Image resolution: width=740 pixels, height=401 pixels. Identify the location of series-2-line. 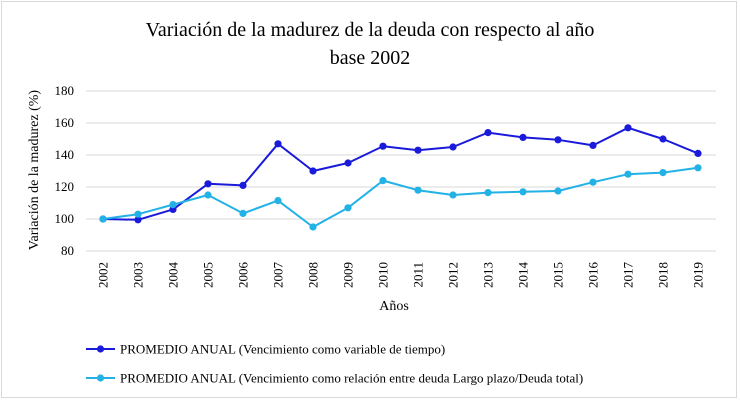
(400, 197).